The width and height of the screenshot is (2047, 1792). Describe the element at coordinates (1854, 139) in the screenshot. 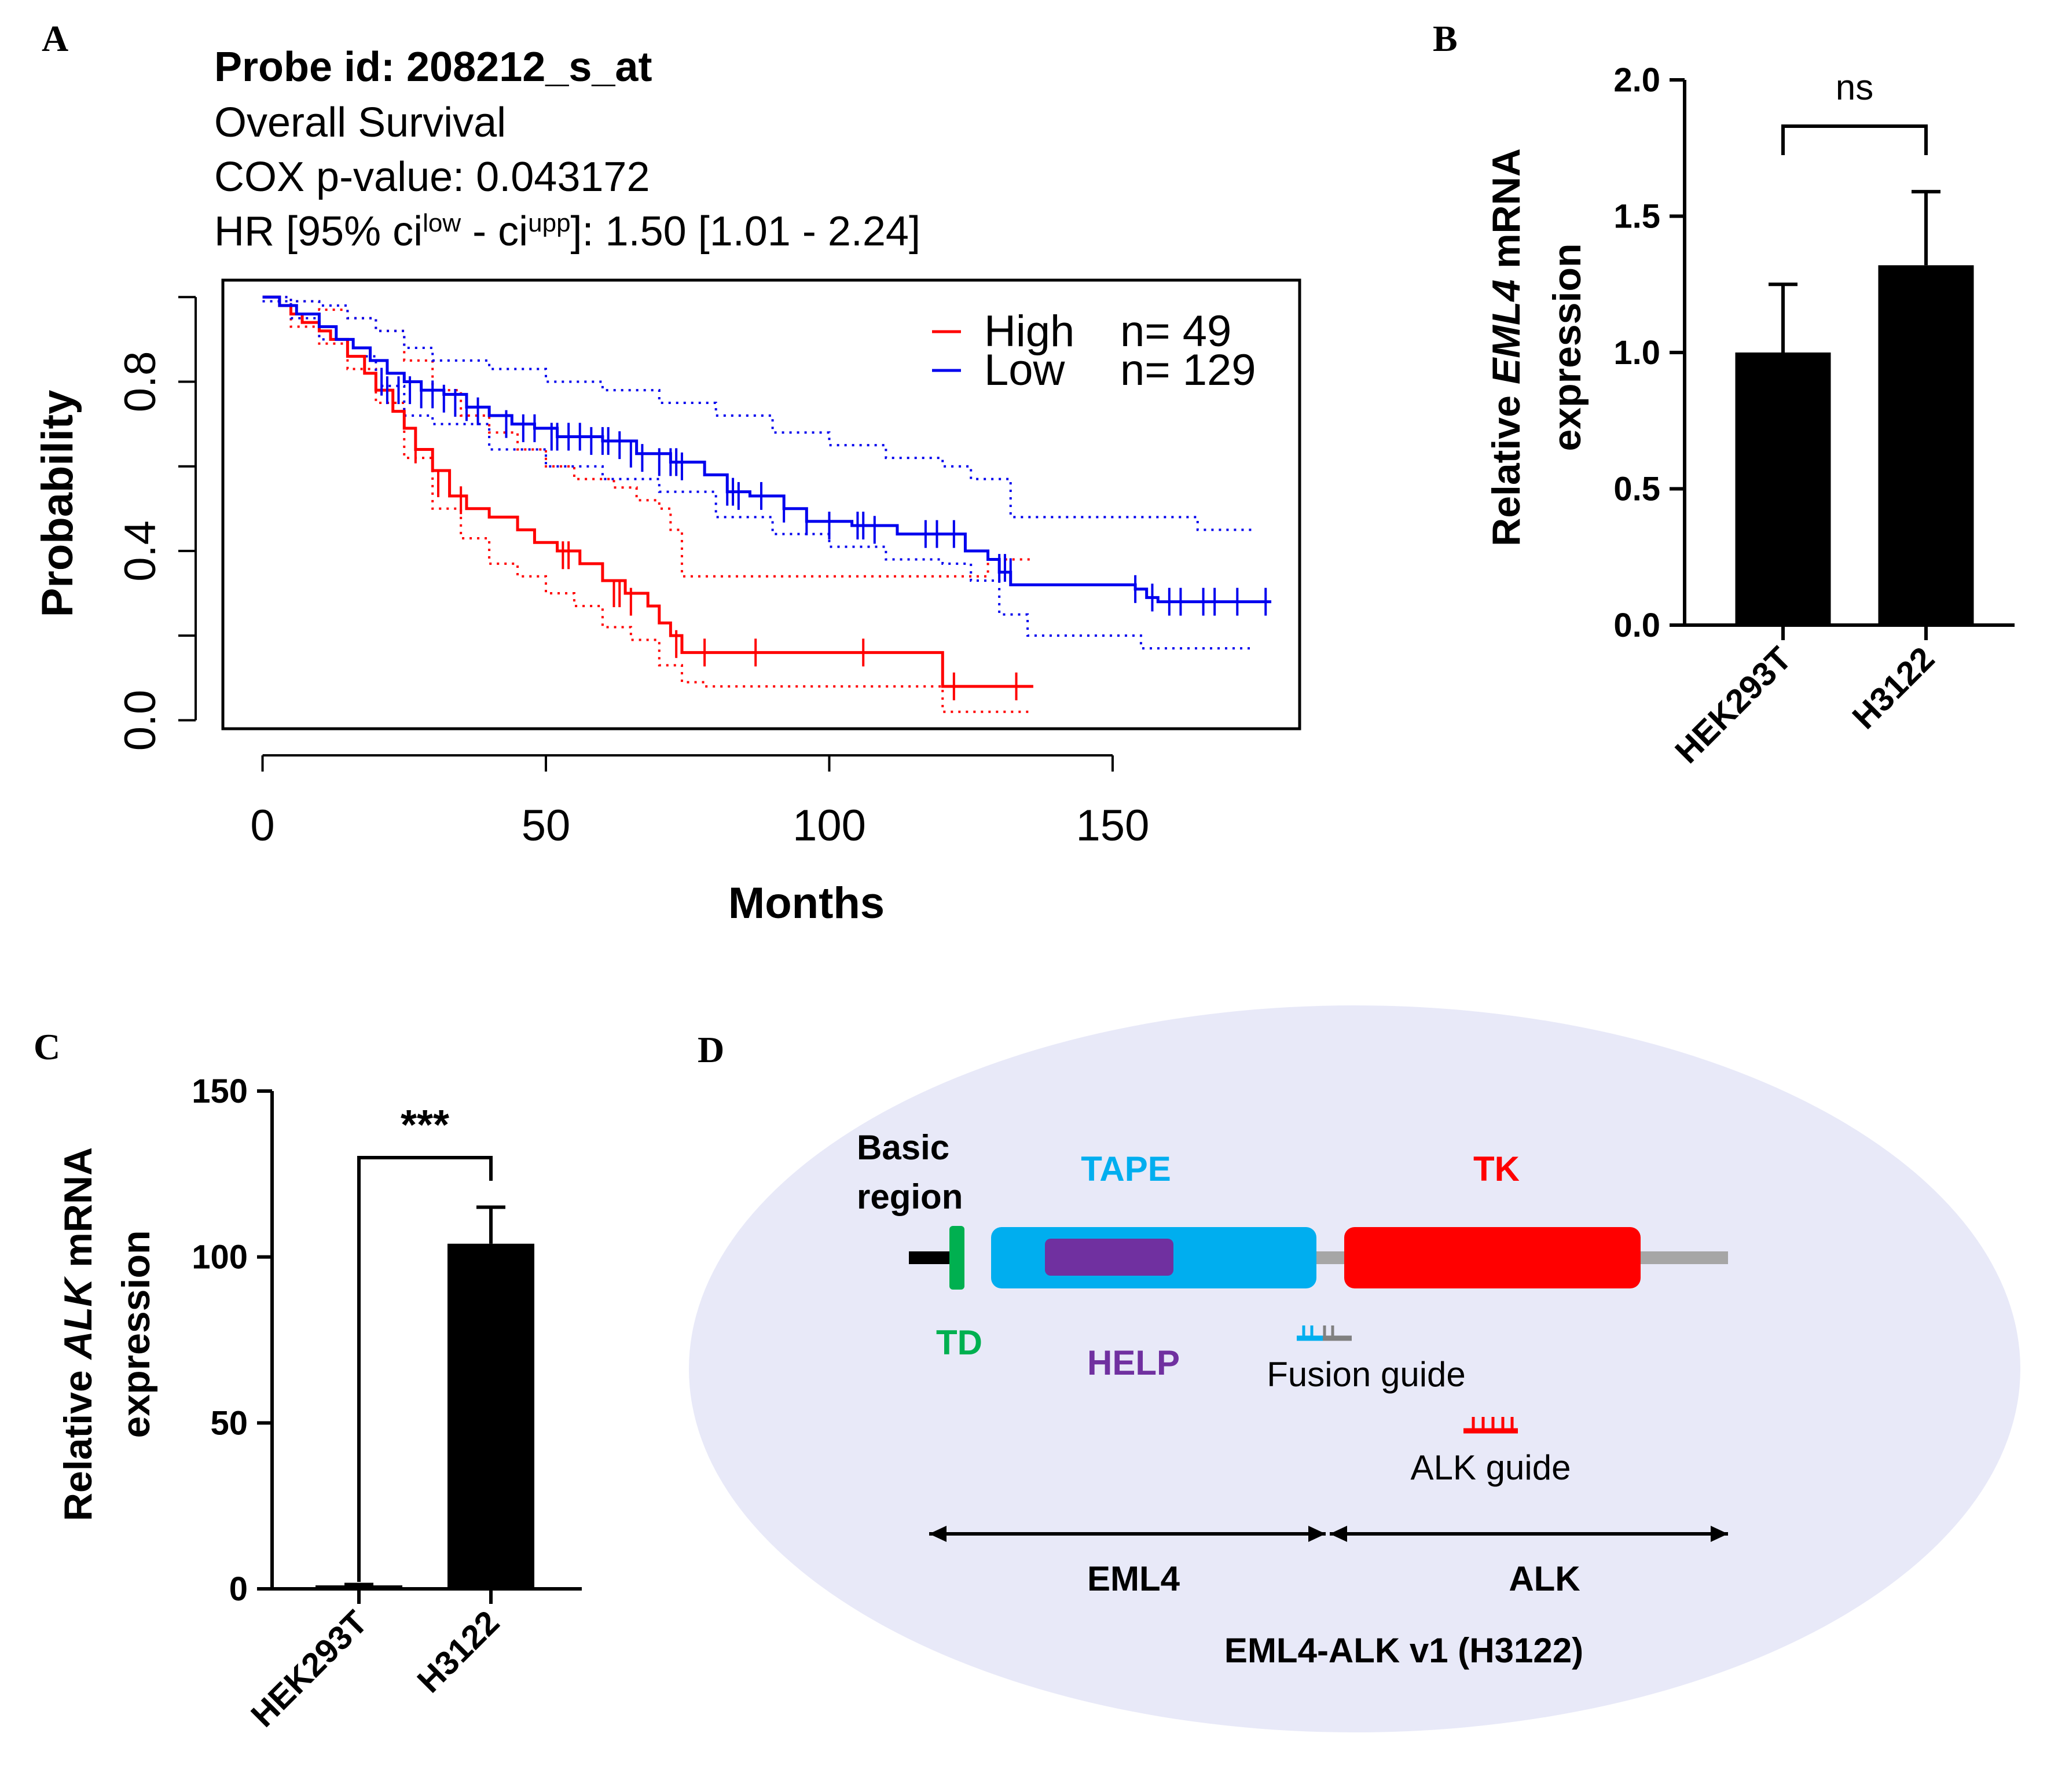

I see `b-significance-bracket` at that location.